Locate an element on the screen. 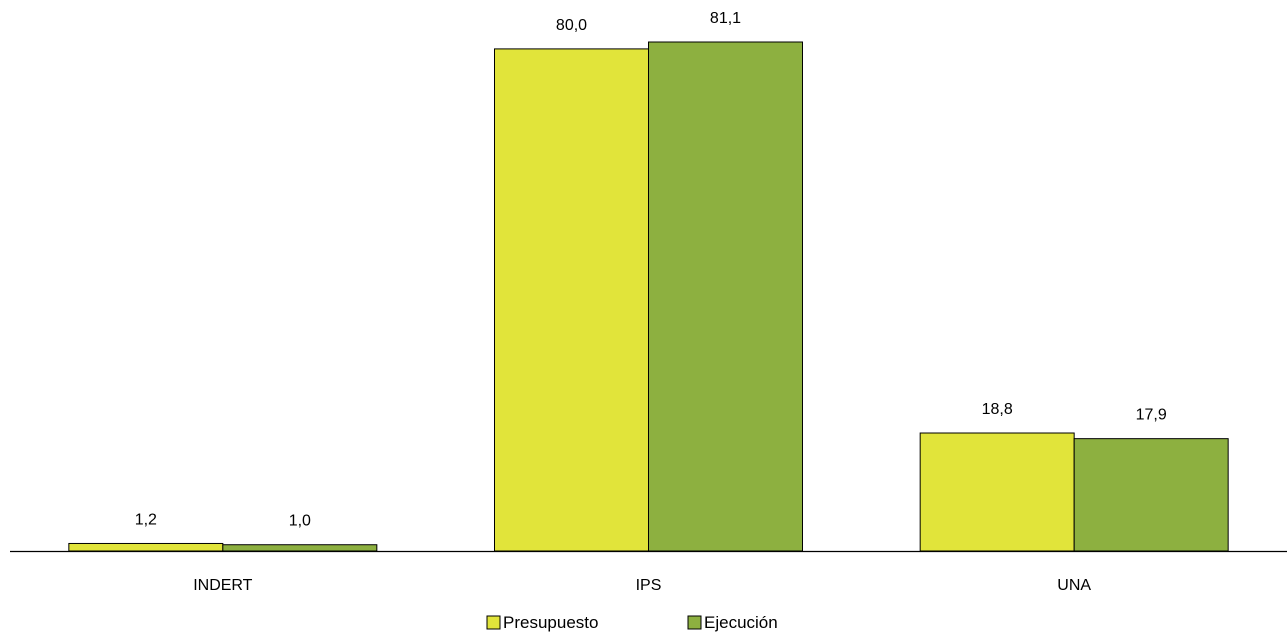 The height and width of the screenshot is (641, 1287). bar-indert-presupuesto is located at coordinates (146, 547).